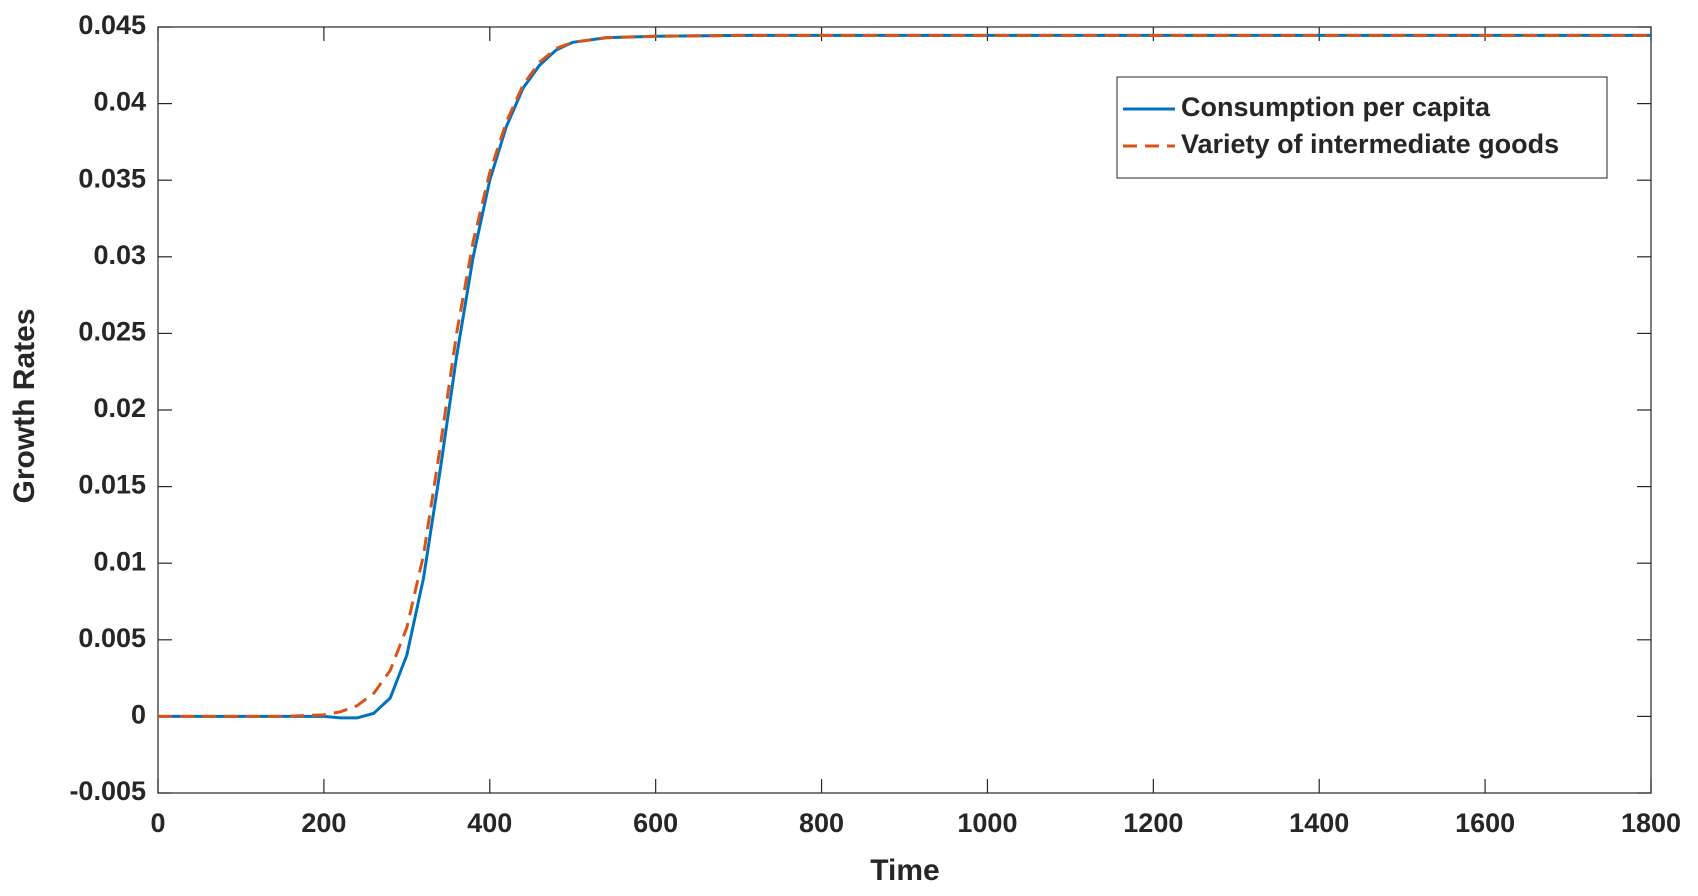 The width and height of the screenshot is (1698, 896). Describe the element at coordinates (1370, 144) in the screenshot. I see `legend-label: Variety of intermediate goods` at that location.